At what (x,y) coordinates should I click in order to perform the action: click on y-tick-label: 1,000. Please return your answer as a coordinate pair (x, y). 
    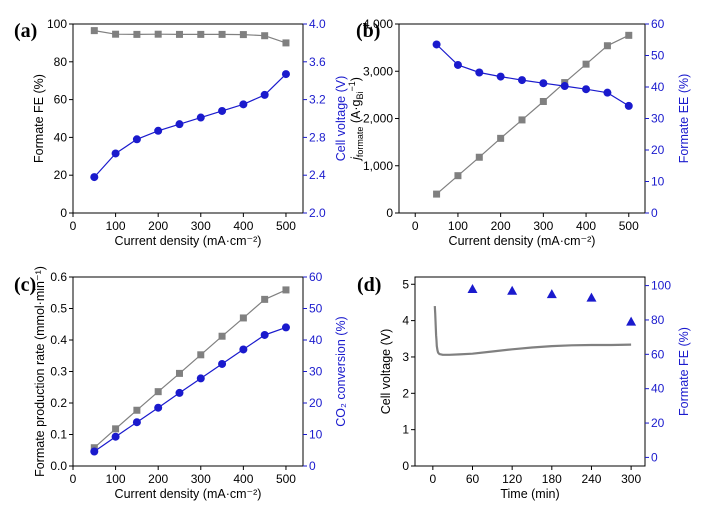
    Looking at the image, I should click on (378, 166).